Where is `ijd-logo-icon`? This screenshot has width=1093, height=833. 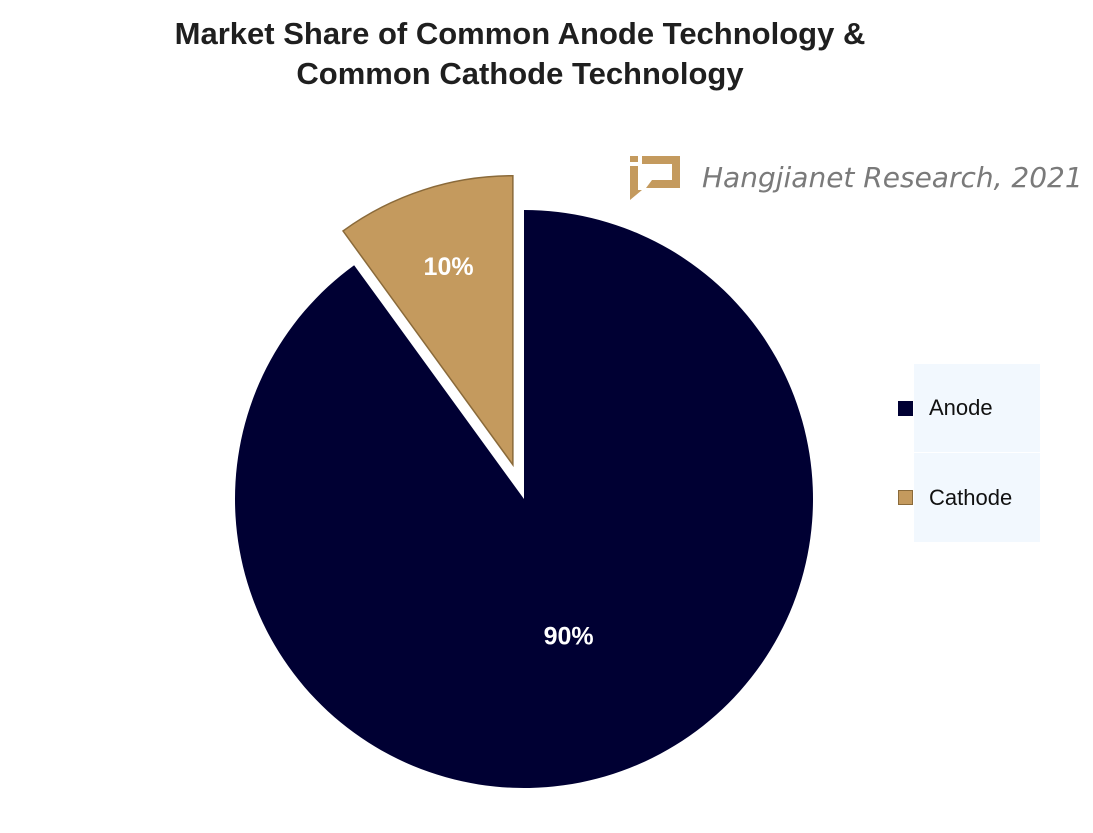
ijd-logo-icon is located at coordinates (655, 178).